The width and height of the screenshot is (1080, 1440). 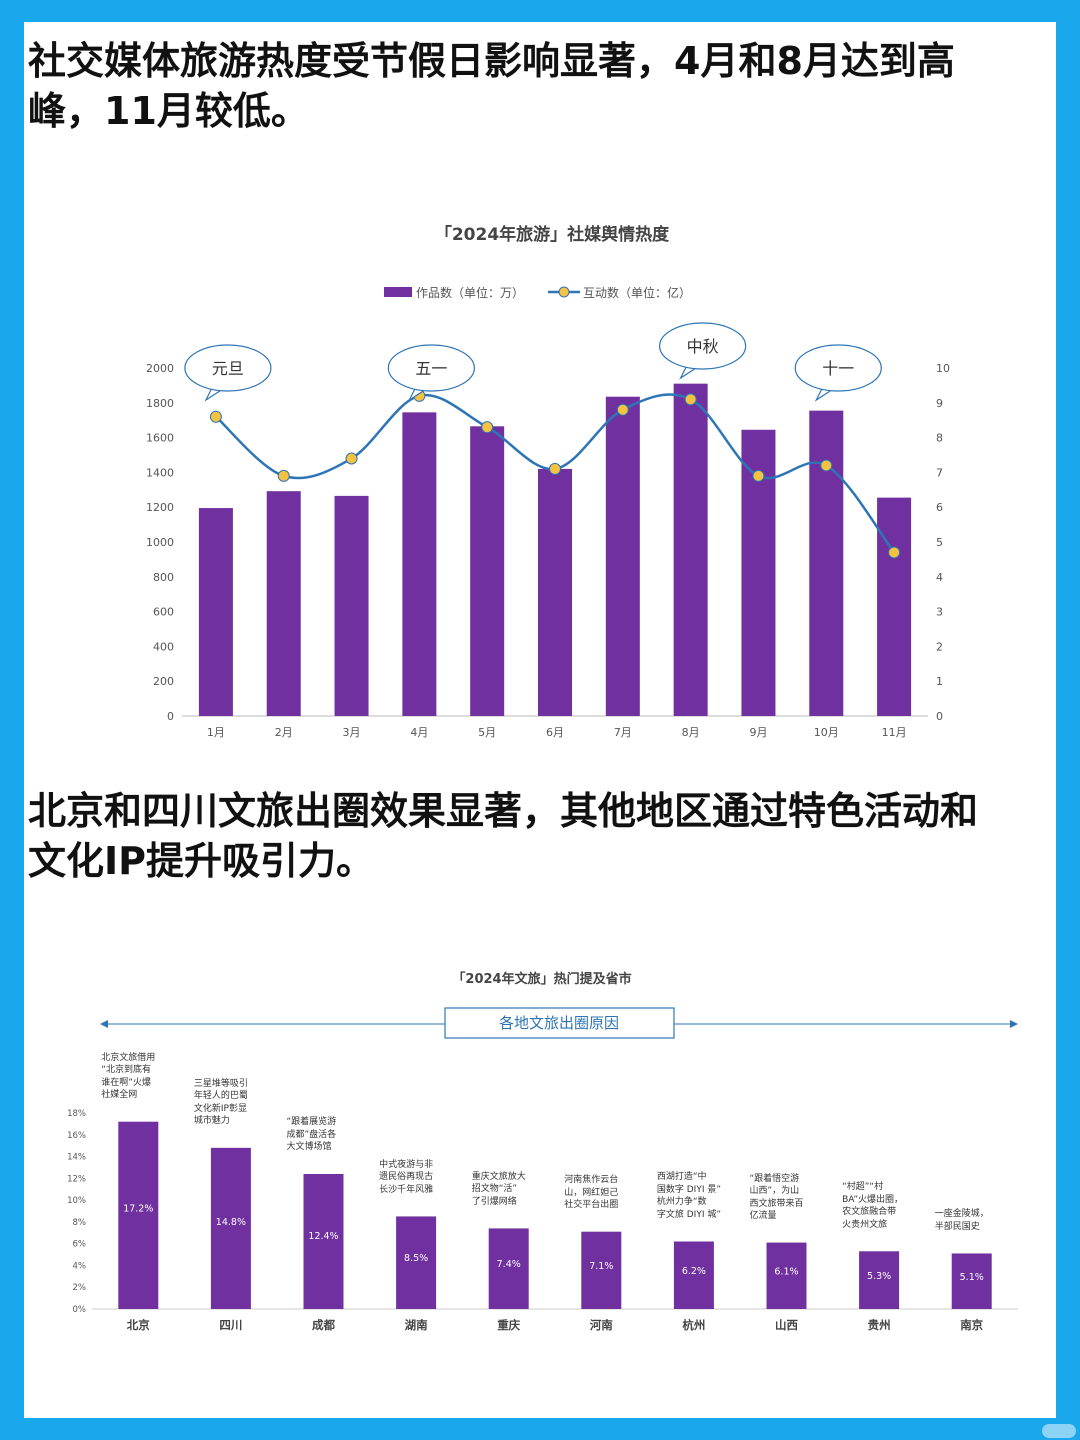 What do you see at coordinates (351, 605) in the screenshot?
I see `bar-3月` at bounding box center [351, 605].